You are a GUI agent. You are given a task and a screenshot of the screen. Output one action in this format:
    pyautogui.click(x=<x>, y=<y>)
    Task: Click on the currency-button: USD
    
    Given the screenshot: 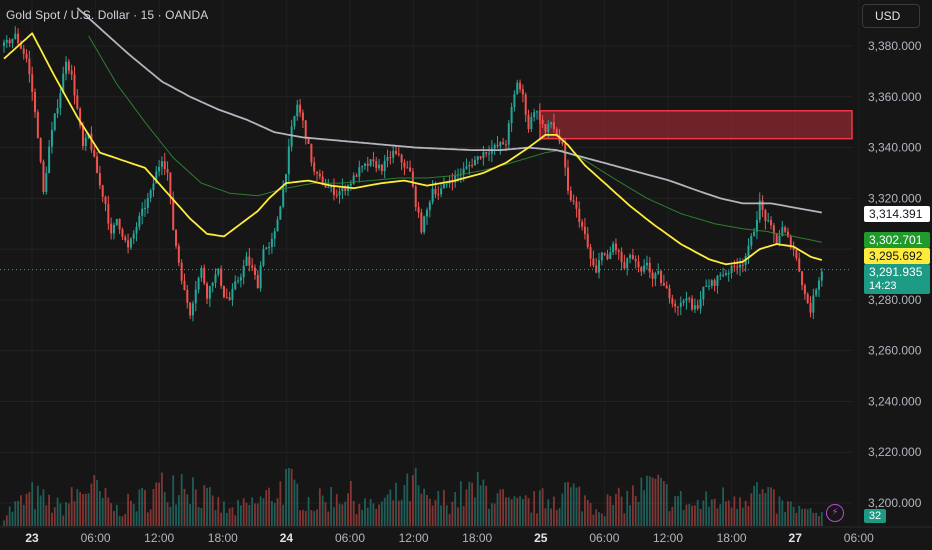 What is the action you would take?
    pyautogui.click(x=891, y=16)
    